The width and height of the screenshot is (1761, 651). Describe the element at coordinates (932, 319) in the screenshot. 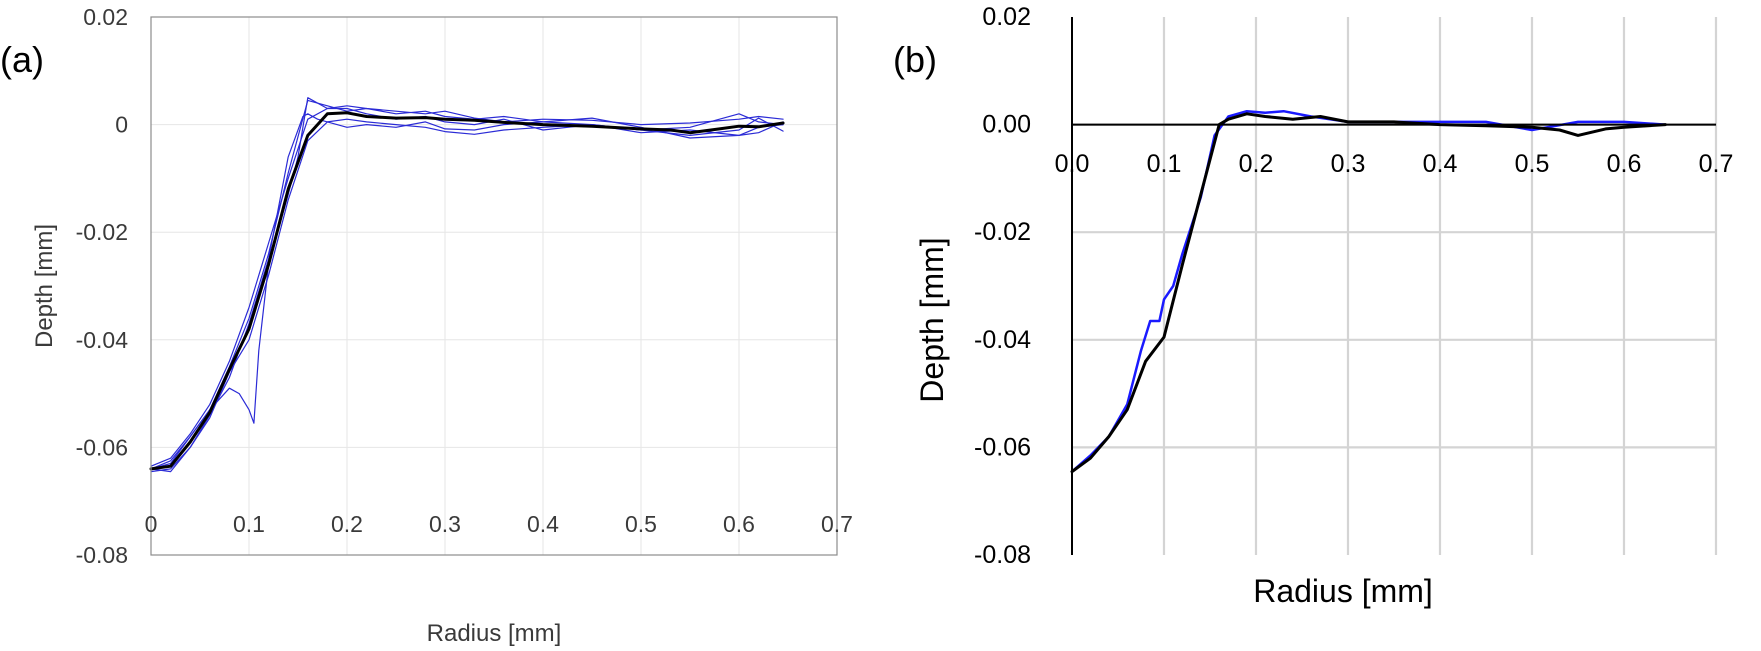

I see `y-axis-label-b: Depth [mm]` at that location.